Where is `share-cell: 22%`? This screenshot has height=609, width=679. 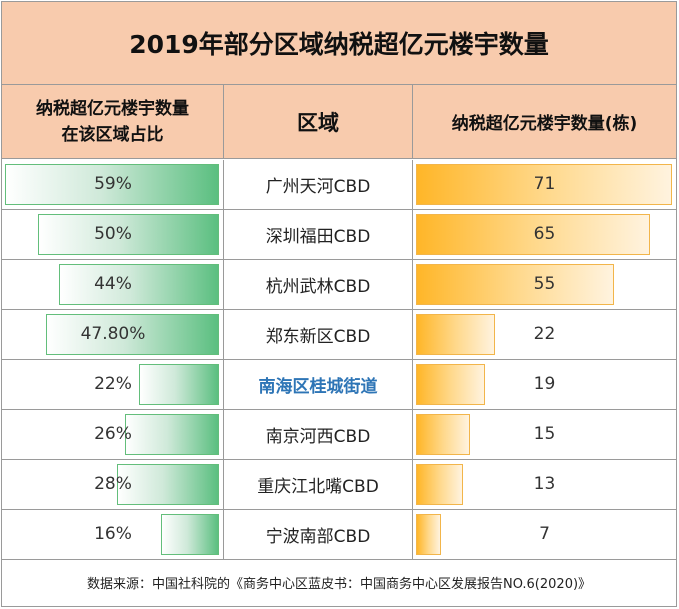
share-cell: 22% is located at coordinates (113, 384).